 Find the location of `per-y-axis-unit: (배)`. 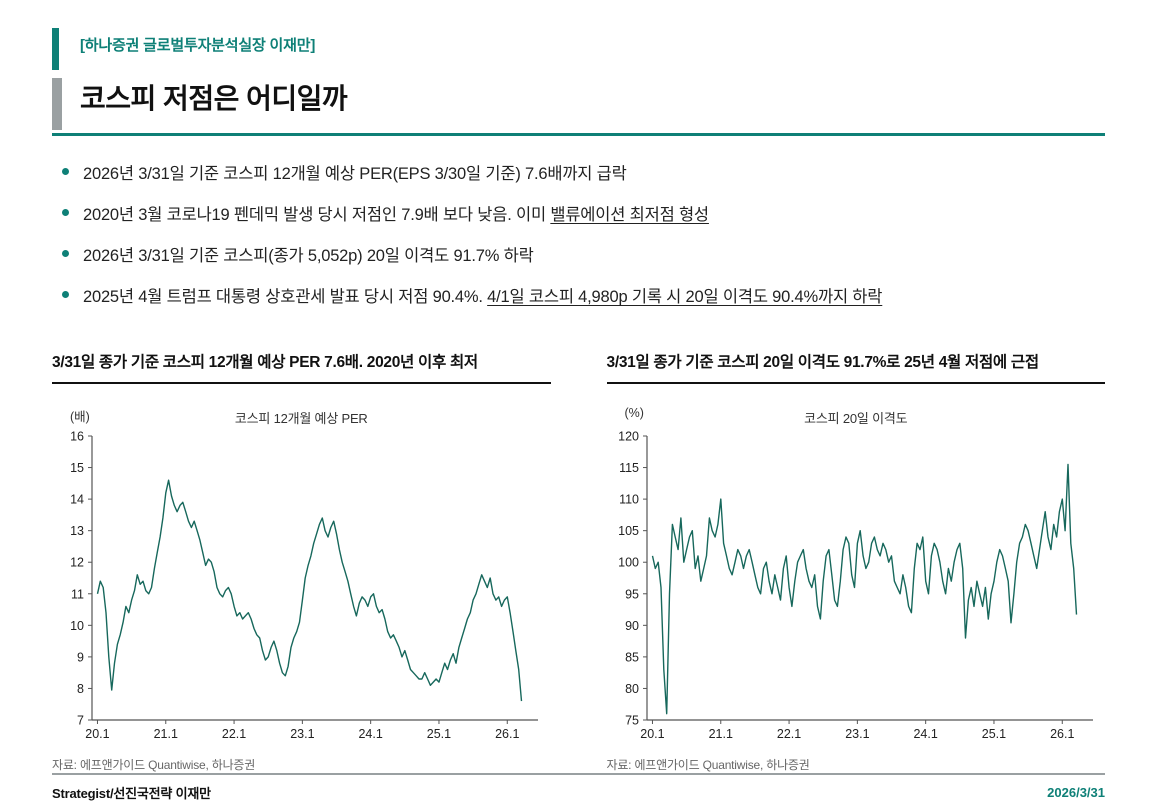

per-y-axis-unit: (배) is located at coordinates (80, 417).